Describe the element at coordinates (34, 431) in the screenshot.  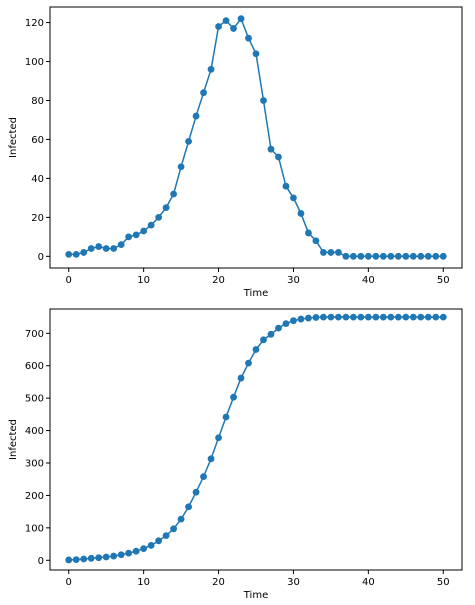
I see `y-tick-label: 400` at that location.